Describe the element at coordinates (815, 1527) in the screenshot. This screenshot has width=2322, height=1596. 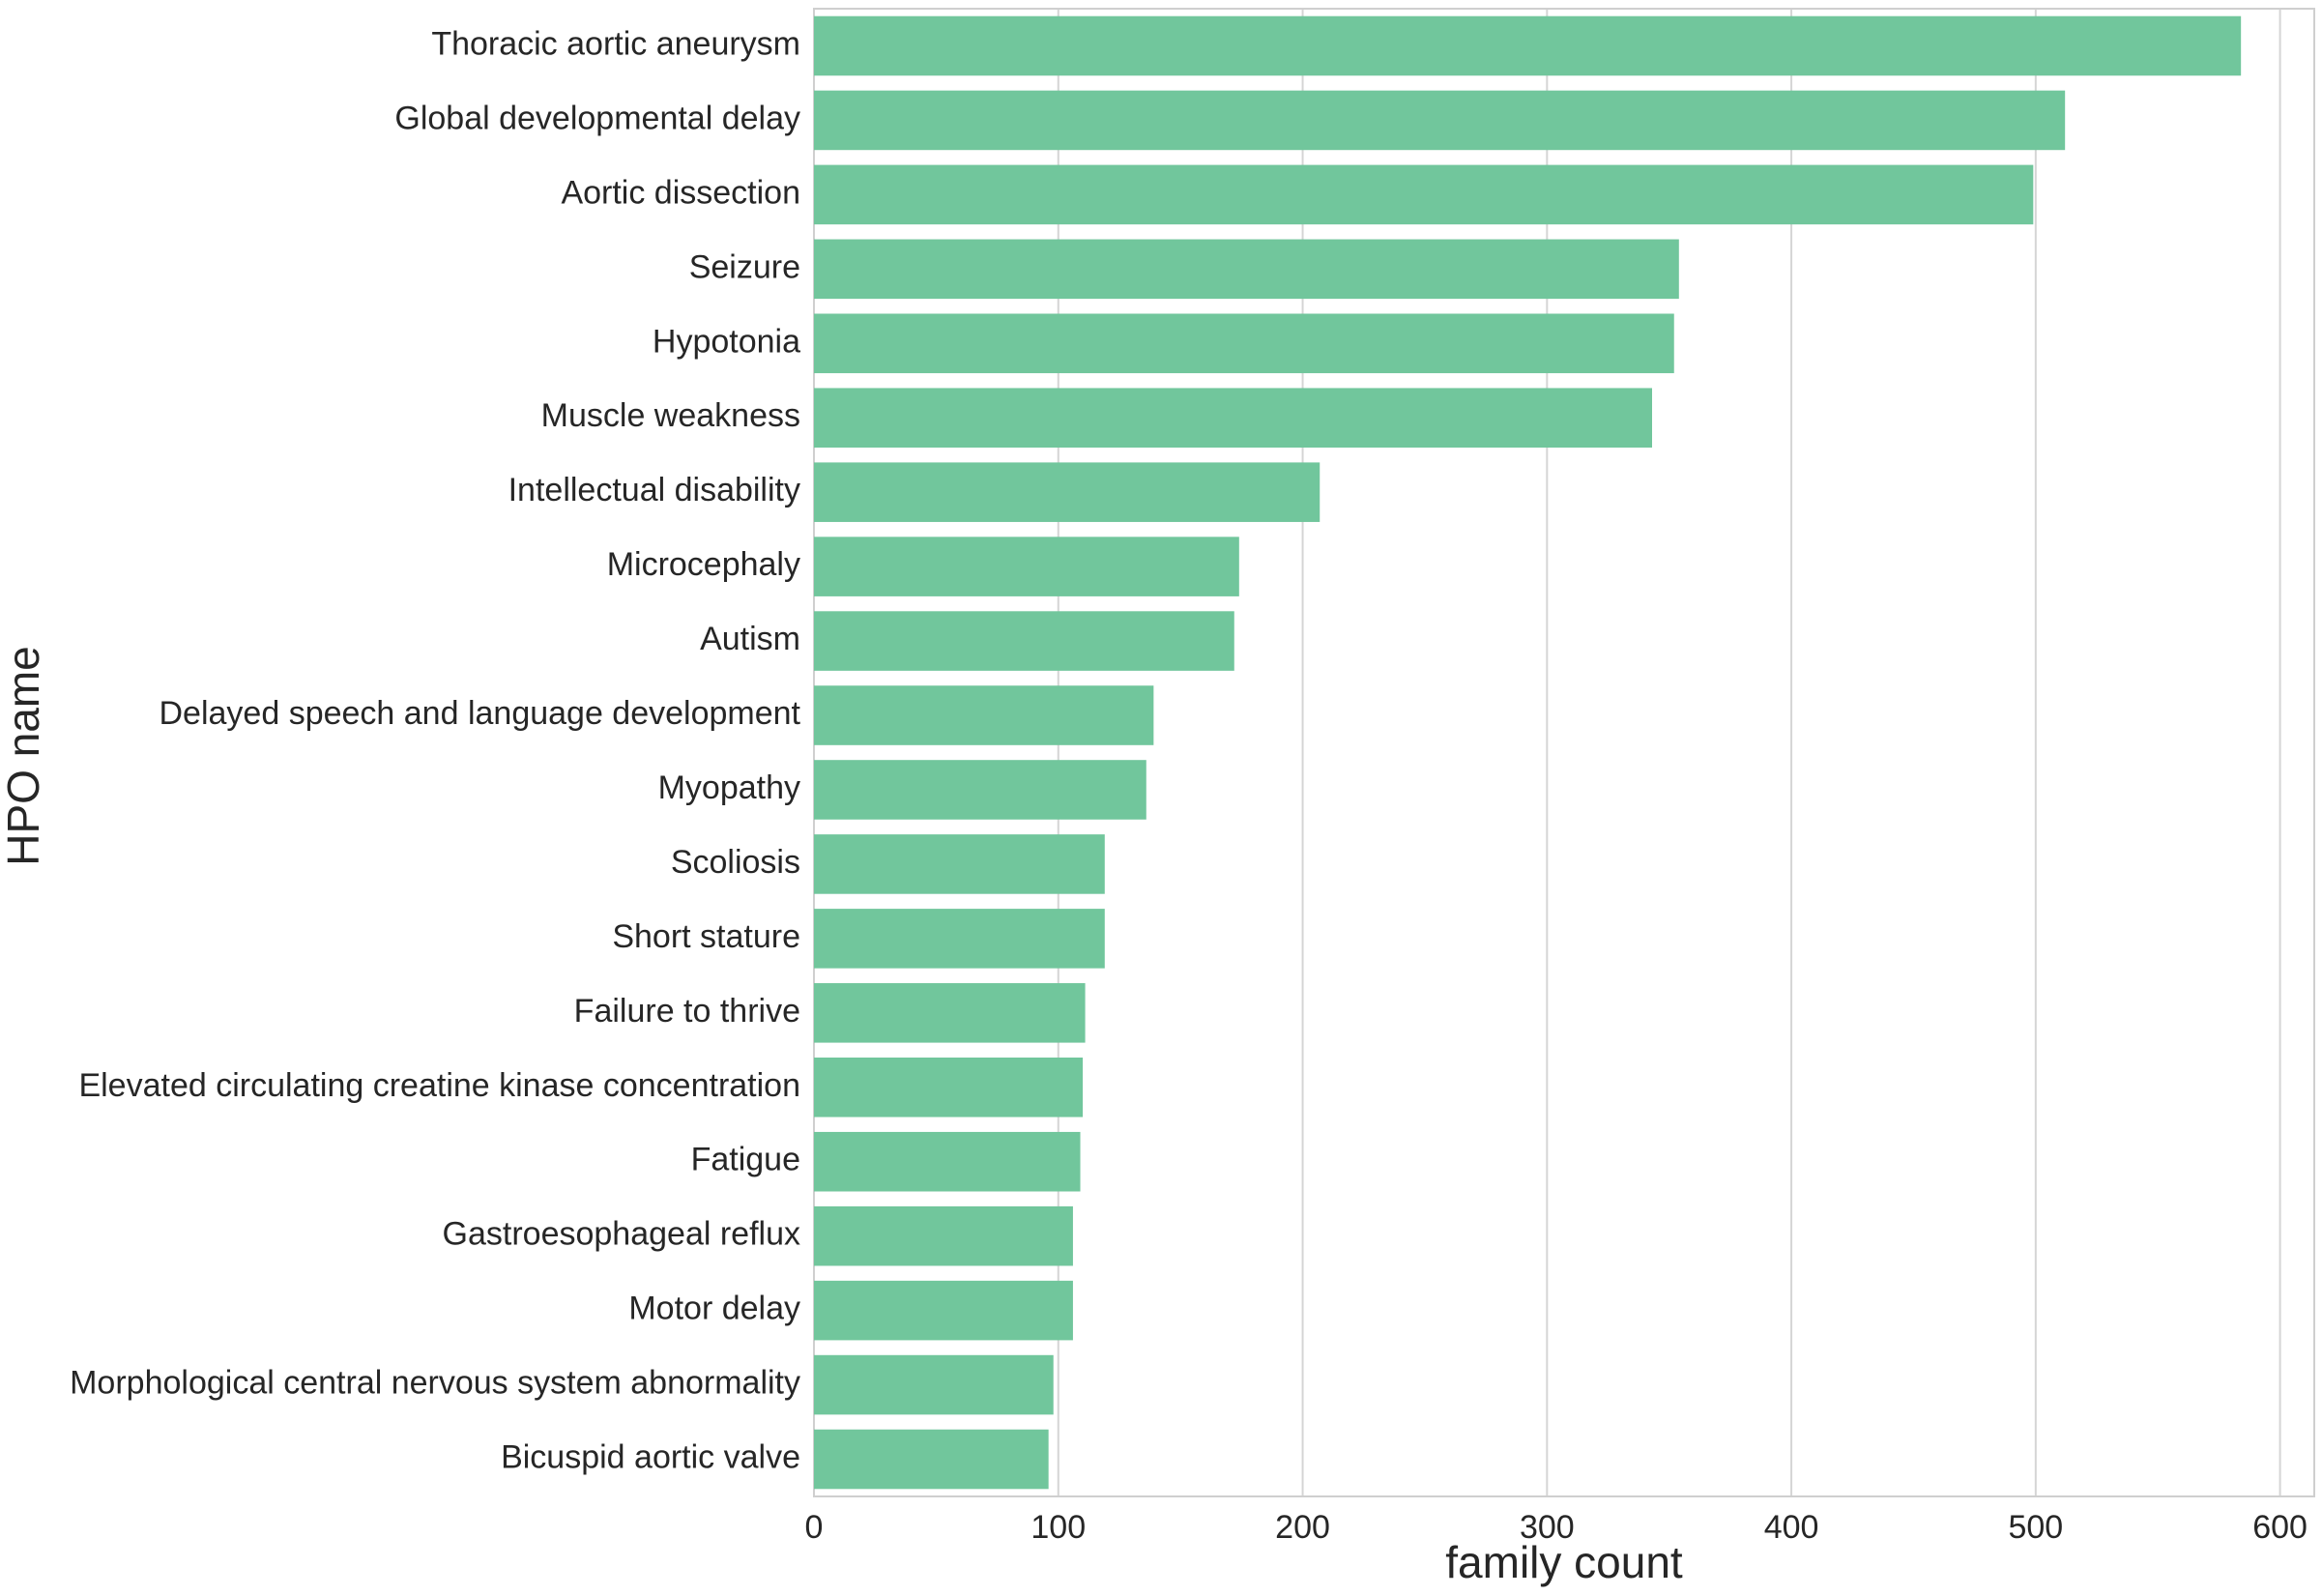
I see `x-tick-label: 0` at that location.